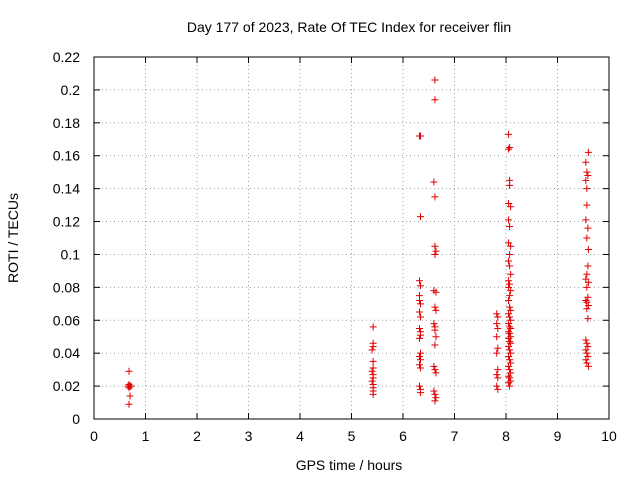 This screenshot has height=480, width=640. I want to click on x-tick-label: 2, so click(197, 436).